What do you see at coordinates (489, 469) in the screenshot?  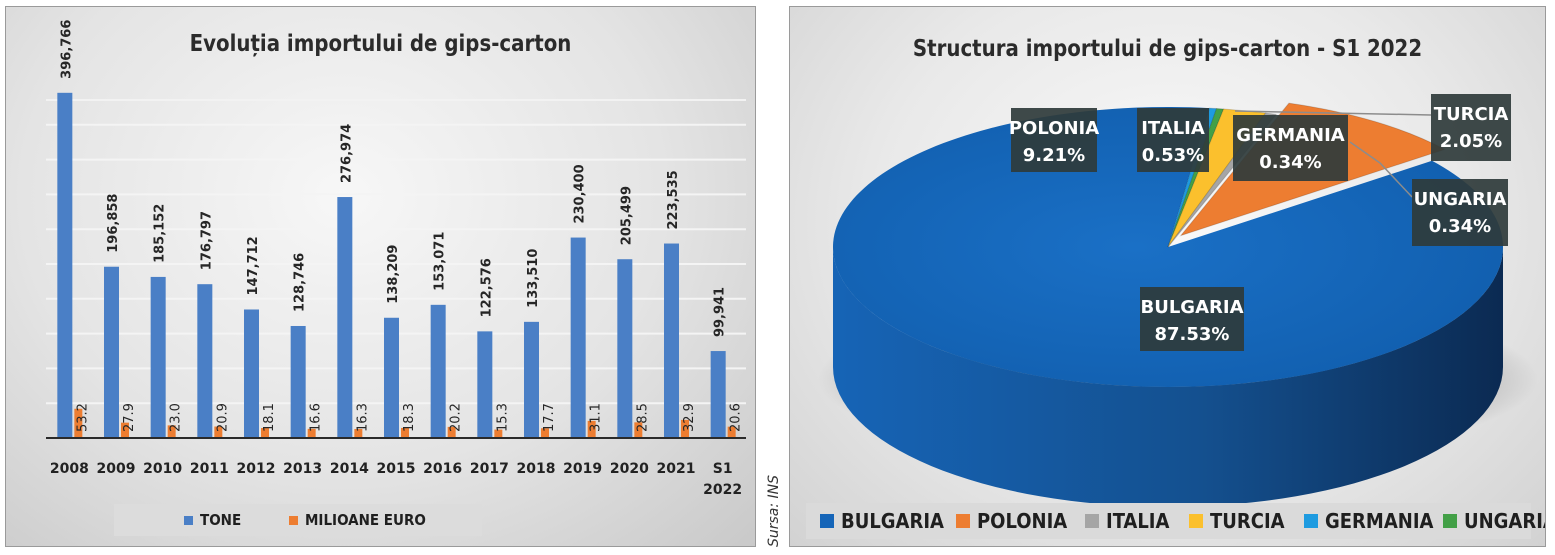 I see `tick-label-2017: 2017` at bounding box center [489, 469].